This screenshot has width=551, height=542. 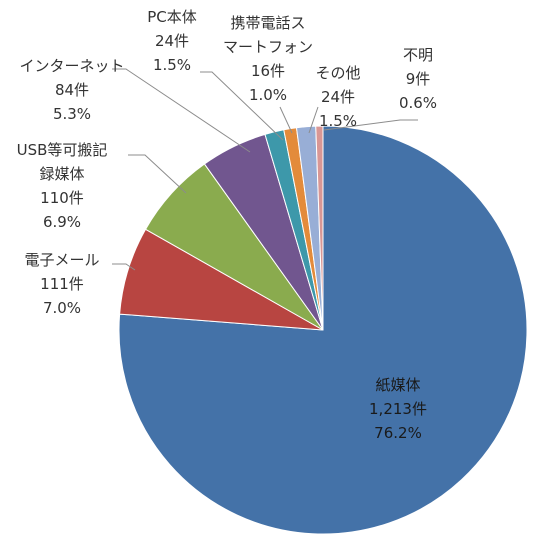 What do you see at coordinates (398, 433) in the screenshot?
I see `slice-label-line: 76.2%` at bounding box center [398, 433].